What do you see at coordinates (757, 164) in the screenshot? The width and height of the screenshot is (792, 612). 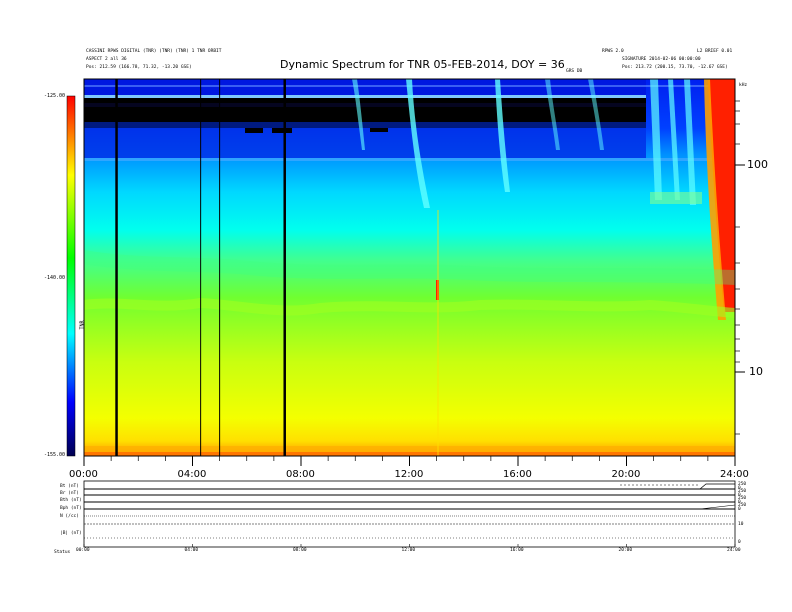 I see `y-tick-100: 100` at bounding box center [757, 164].